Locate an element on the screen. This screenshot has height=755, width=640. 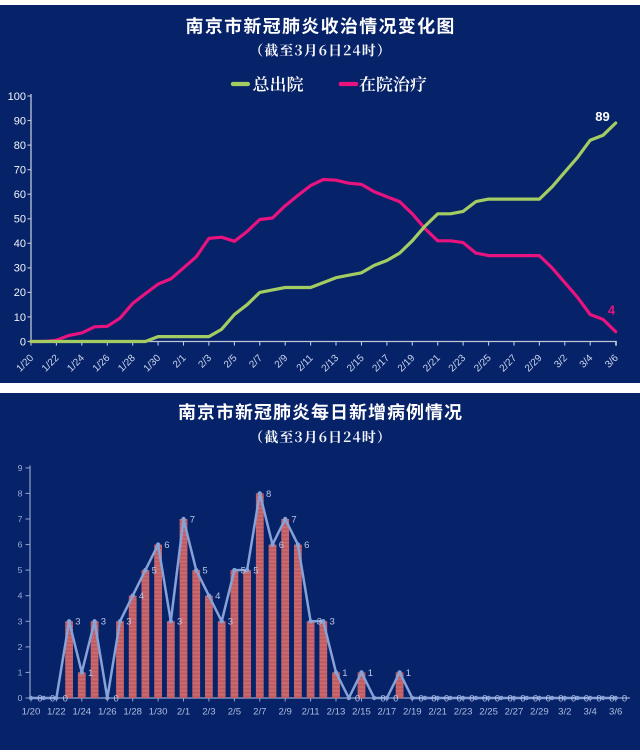
svg-text: 1/28 is located at coordinates (132, 712).